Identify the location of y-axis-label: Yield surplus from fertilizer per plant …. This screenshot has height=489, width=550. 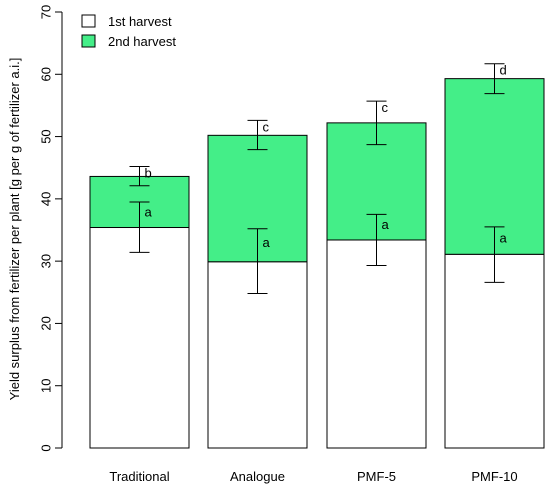
(14, 229).